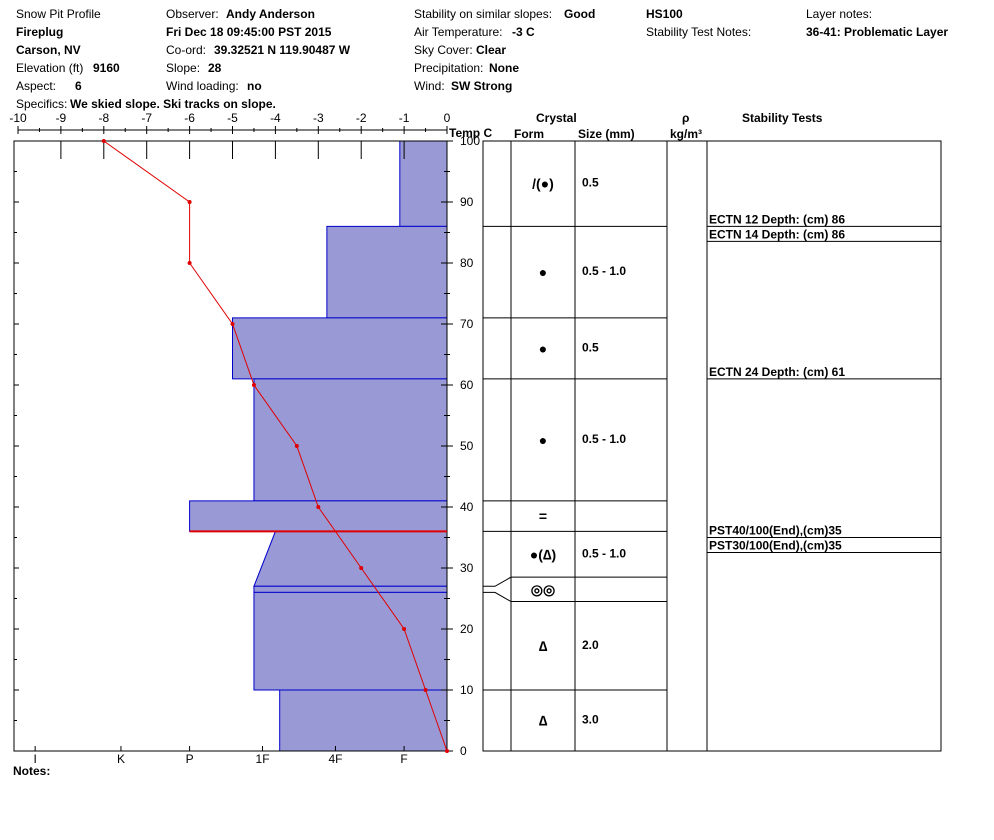 Image resolution: width=994 pixels, height=840 pixels. I want to click on temp-tick-label: -1, so click(404, 118).